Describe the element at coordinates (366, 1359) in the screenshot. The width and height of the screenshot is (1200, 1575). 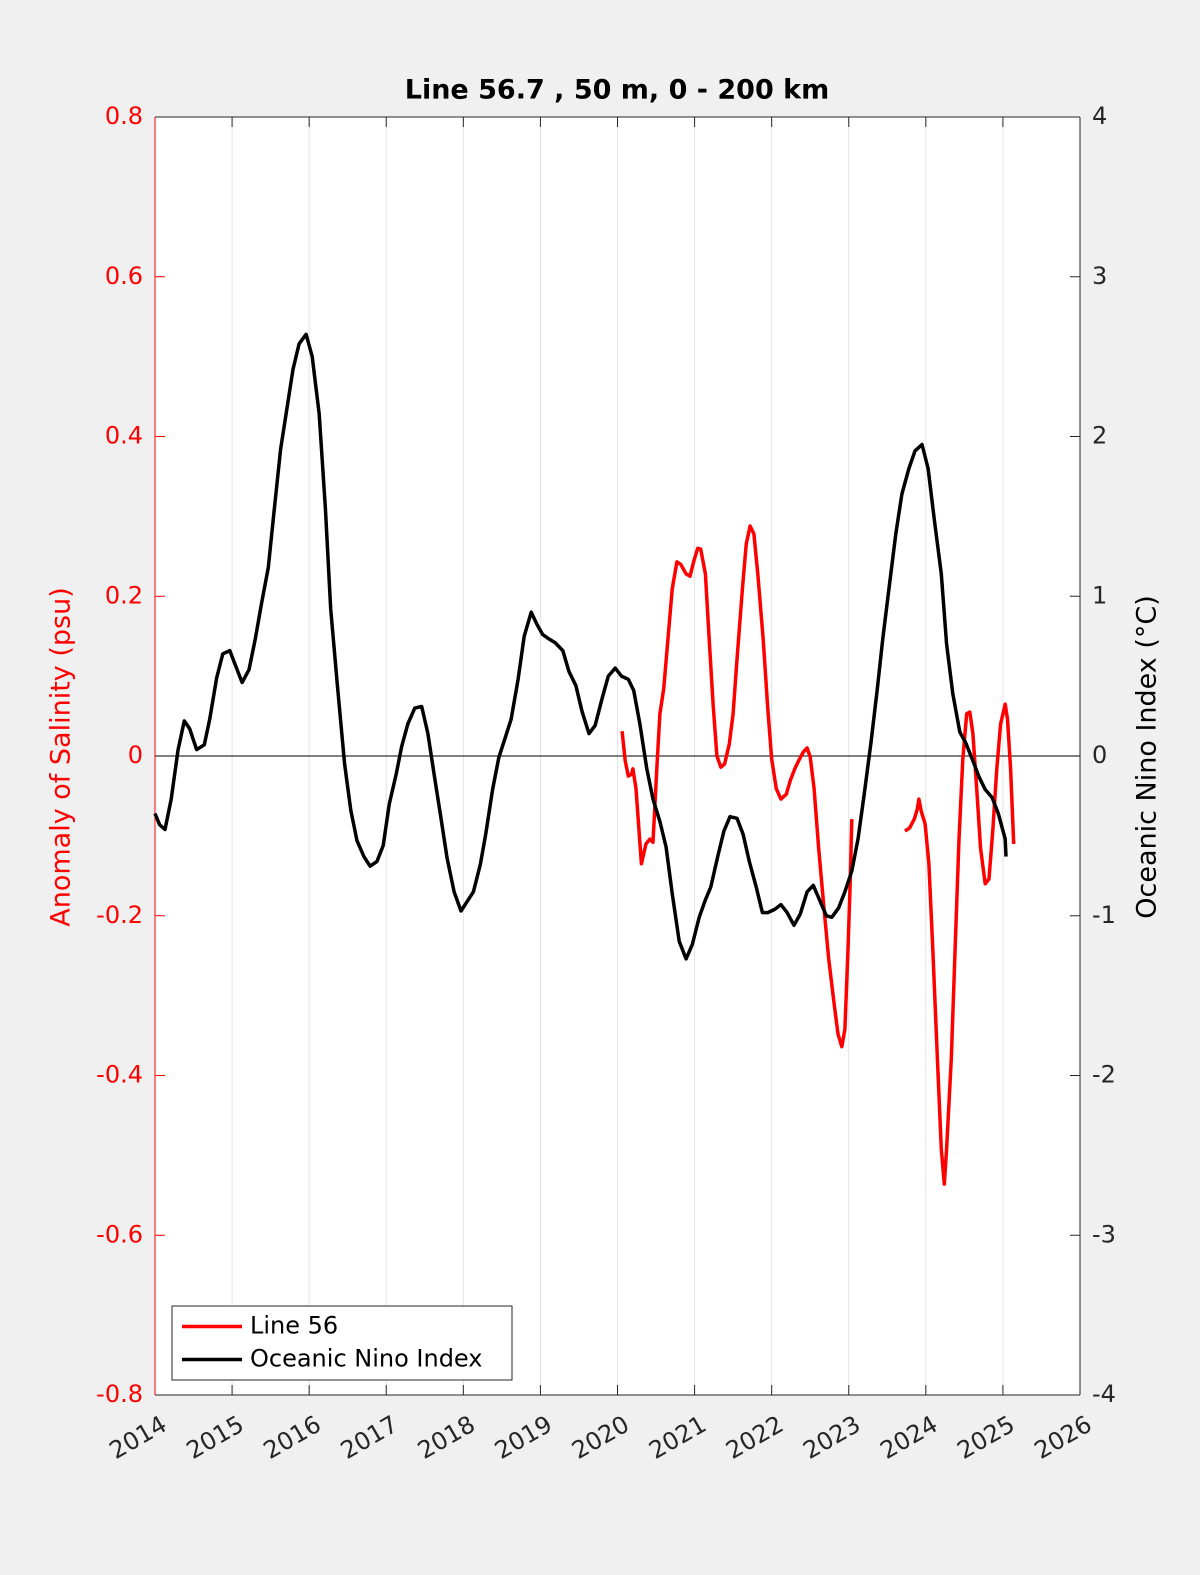
I see `legend-label: Oceanic Nino Index` at that location.